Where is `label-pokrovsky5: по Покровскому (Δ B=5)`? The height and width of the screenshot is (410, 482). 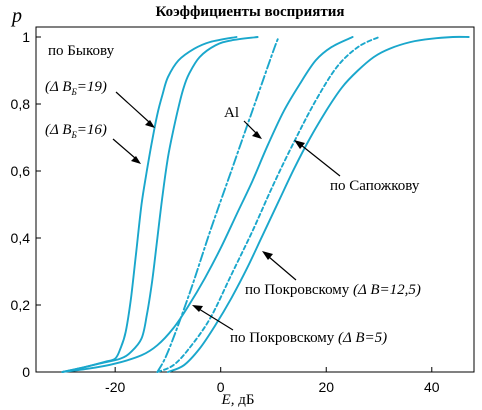 label-pokrovsky5: по Покровскому (Δ B=5) is located at coordinates (308, 338).